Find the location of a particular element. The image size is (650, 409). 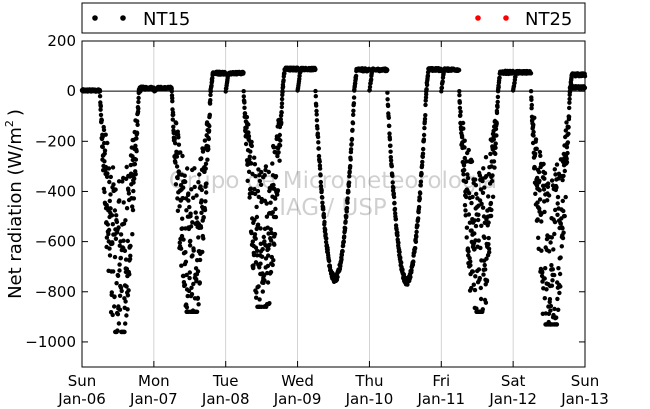

legend-marker-nt15-a is located at coordinates (95, 18).